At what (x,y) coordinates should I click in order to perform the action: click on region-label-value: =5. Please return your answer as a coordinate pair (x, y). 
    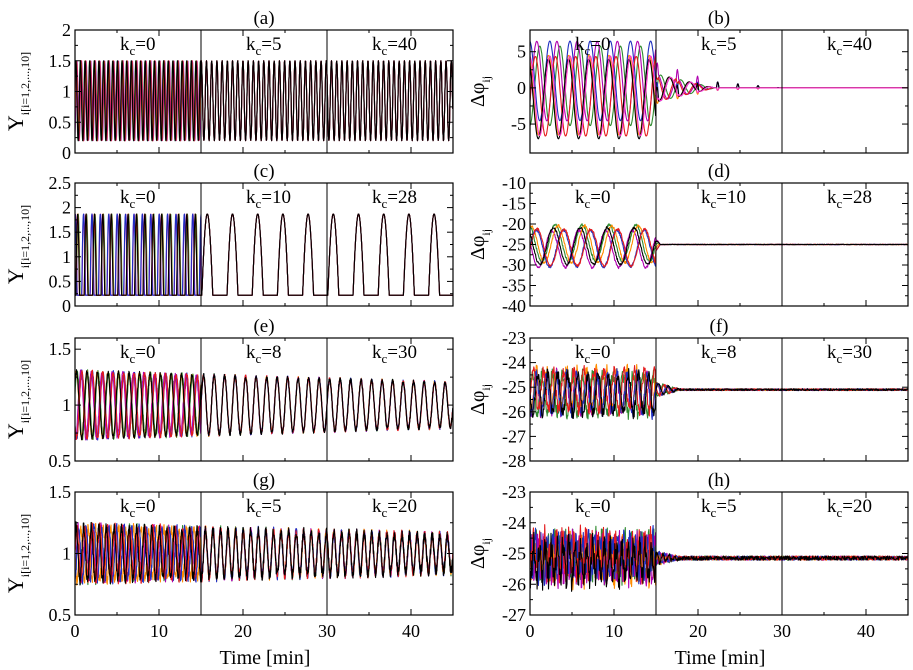
    Looking at the image, I should click on (271, 506).